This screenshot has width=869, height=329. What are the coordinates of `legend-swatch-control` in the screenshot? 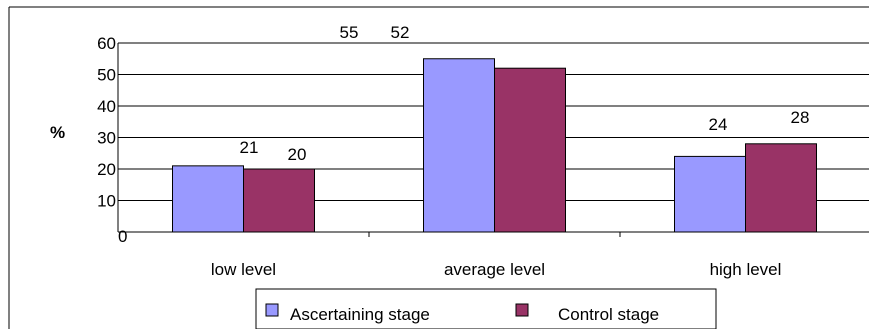 It's located at (522, 310).